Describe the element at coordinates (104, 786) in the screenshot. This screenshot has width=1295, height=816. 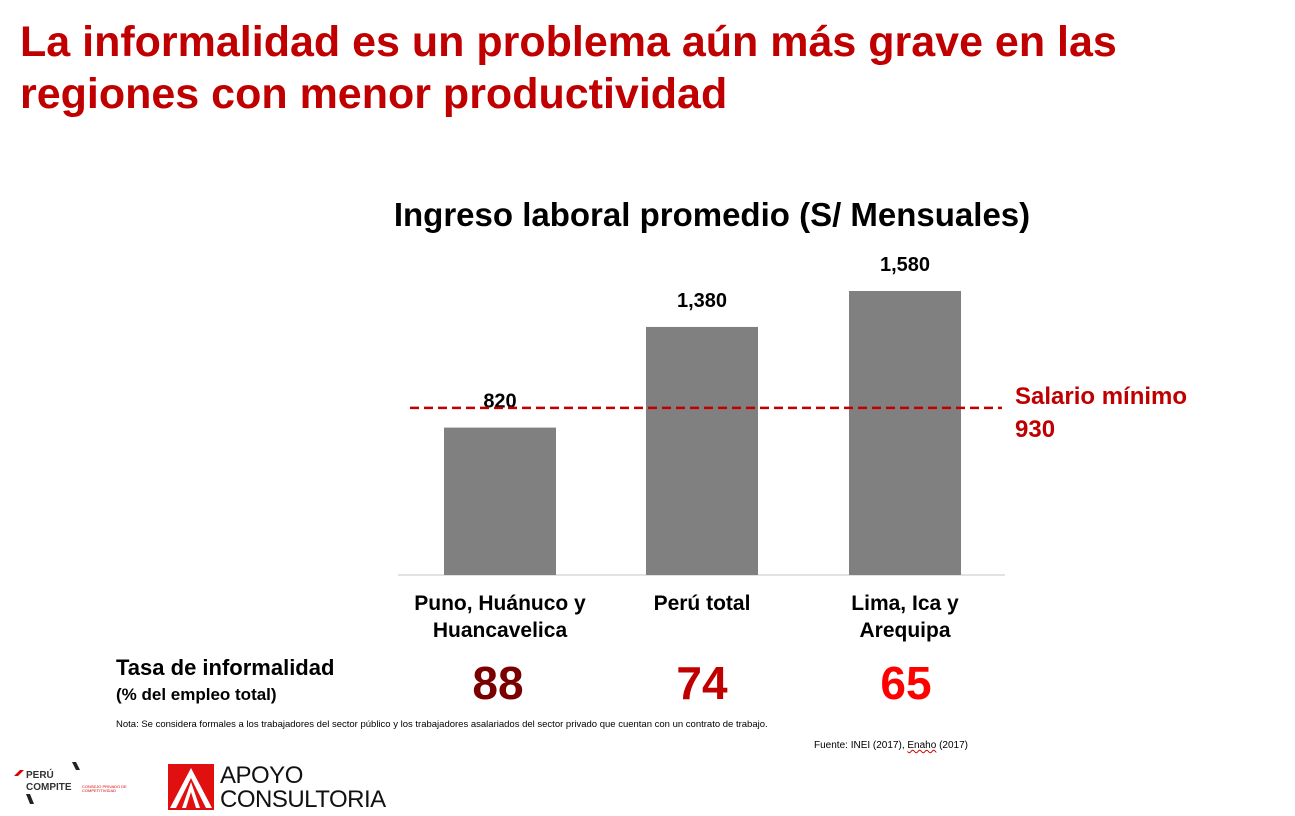
I see `svg-text: CONSEJO PRIVADO DE` at that location.